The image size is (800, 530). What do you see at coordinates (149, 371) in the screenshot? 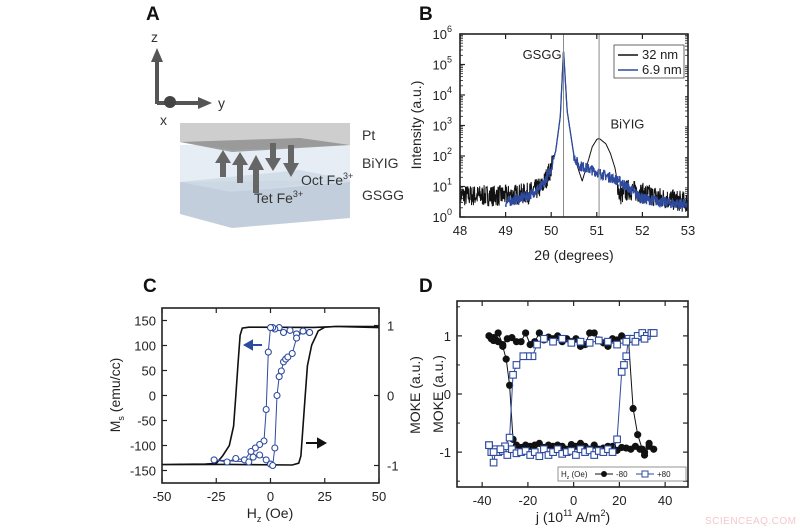
I see `y-tick-label: 50` at bounding box center [149, 371].